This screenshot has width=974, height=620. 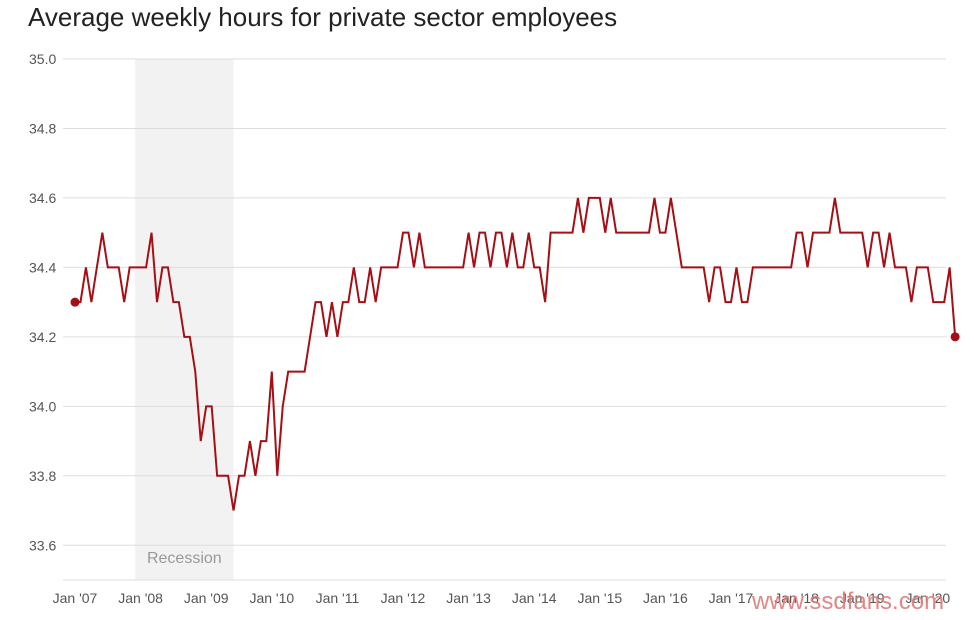 What do you see at coordinates (927, 598) in the screenshot?
I see `x-tick-label: Jan '20` at bounding box center [927, 598].